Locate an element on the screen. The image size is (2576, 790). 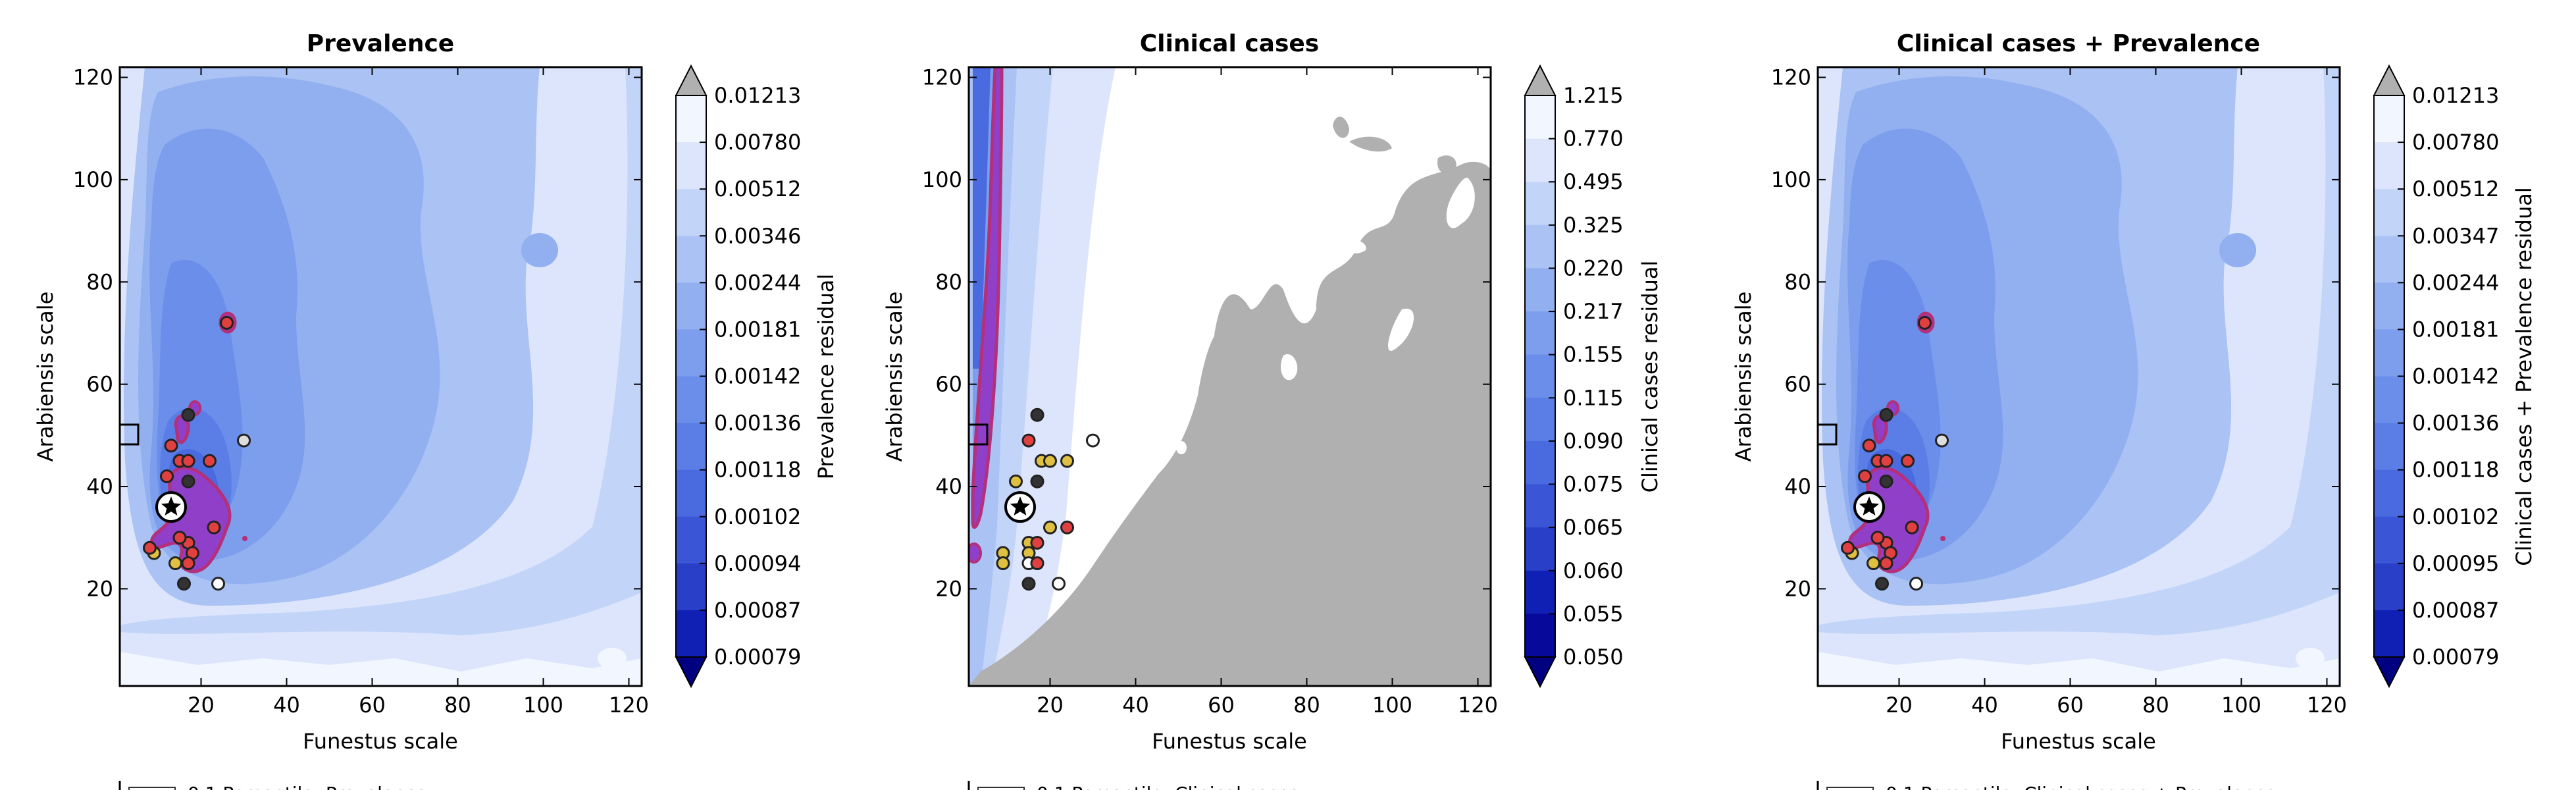
y-axis: 20 40 60 80 100 120 is located at coordinates (357, 333).